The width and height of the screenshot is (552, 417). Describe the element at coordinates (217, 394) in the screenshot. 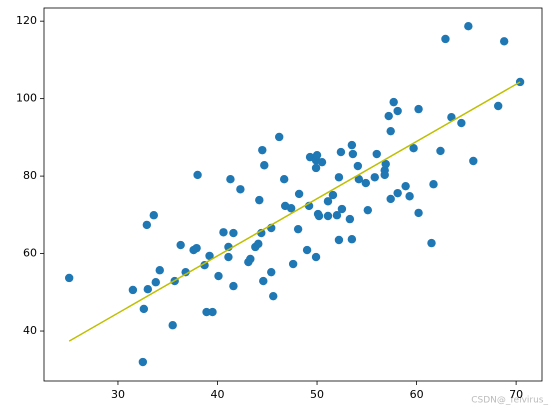

I see `x-tick-label: 40` at that location.